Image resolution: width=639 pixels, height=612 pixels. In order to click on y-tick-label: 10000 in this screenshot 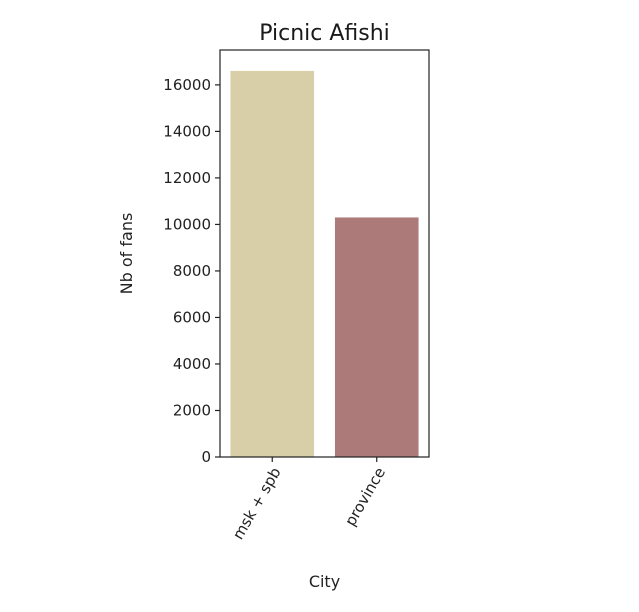, I will do `click(187, 224)`.